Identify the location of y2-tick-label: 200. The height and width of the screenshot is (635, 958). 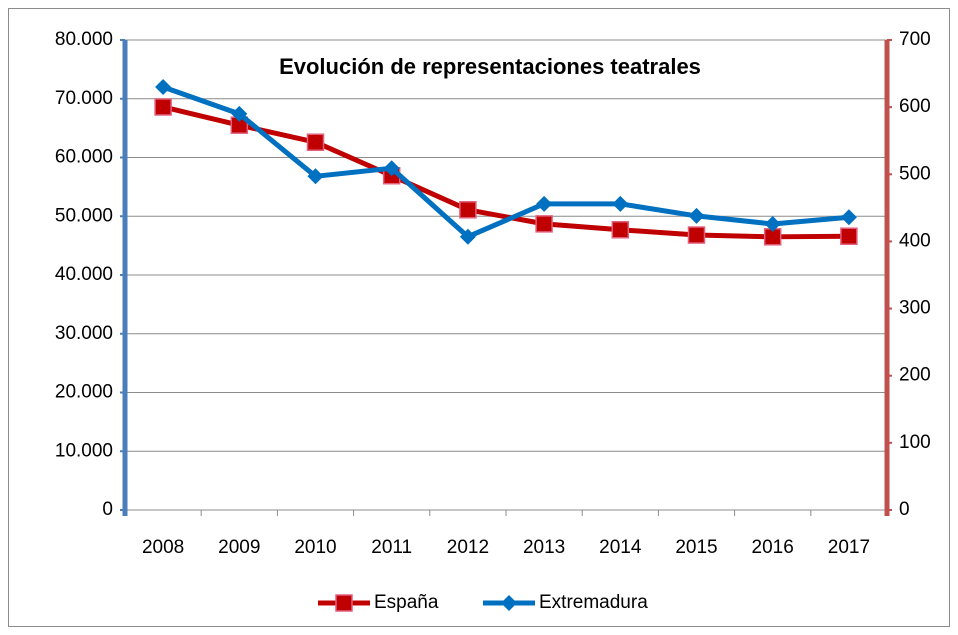
(915, 375).